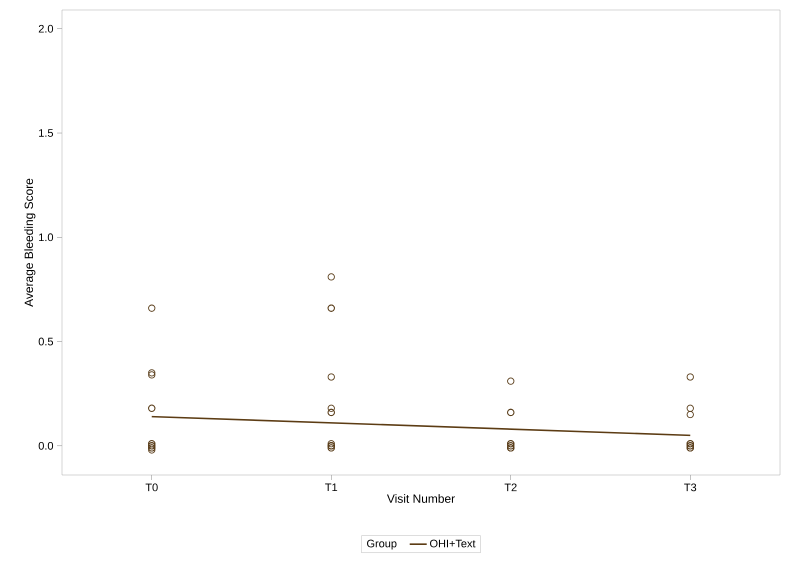  What do you see at coordinates (690, 488) in the screenshot?
I see `x-tick-label: T3` at bounding box center [690, 488].